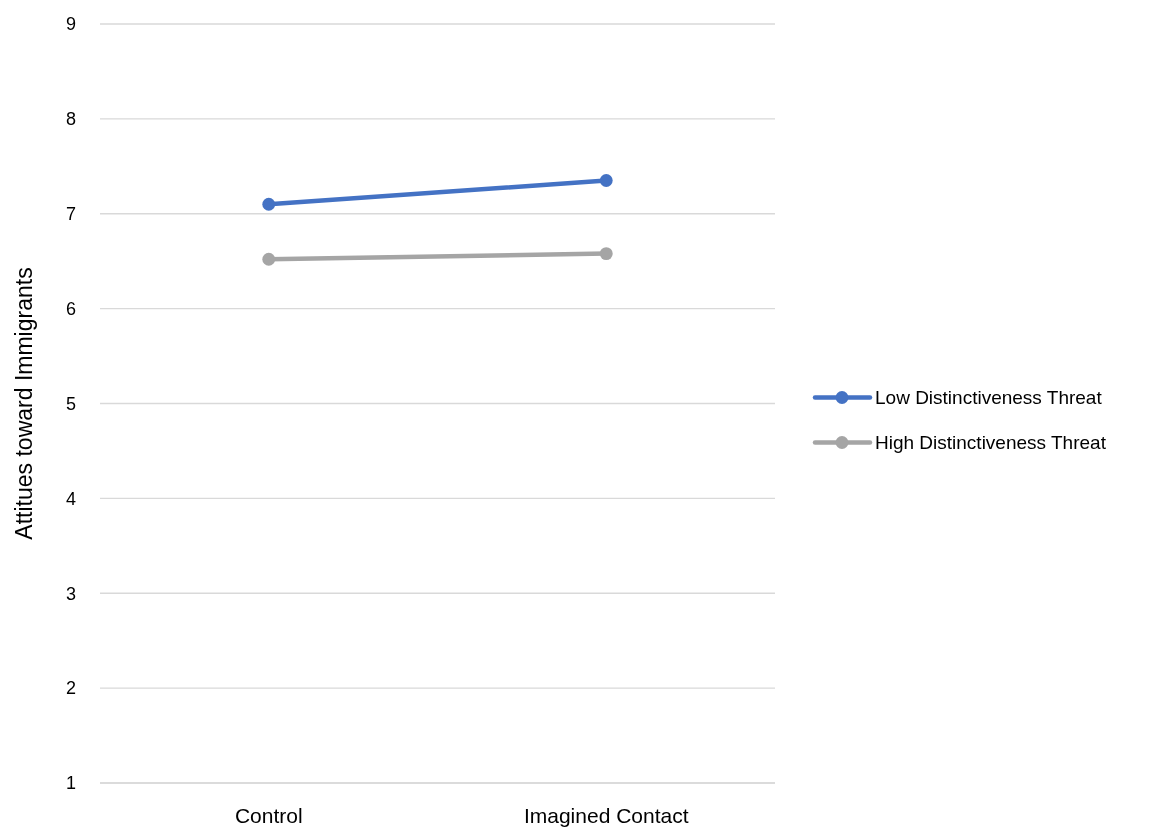 This screenshot has width=1174, height=836. I want to click on y-tick-label: 9, so click(70, 24).